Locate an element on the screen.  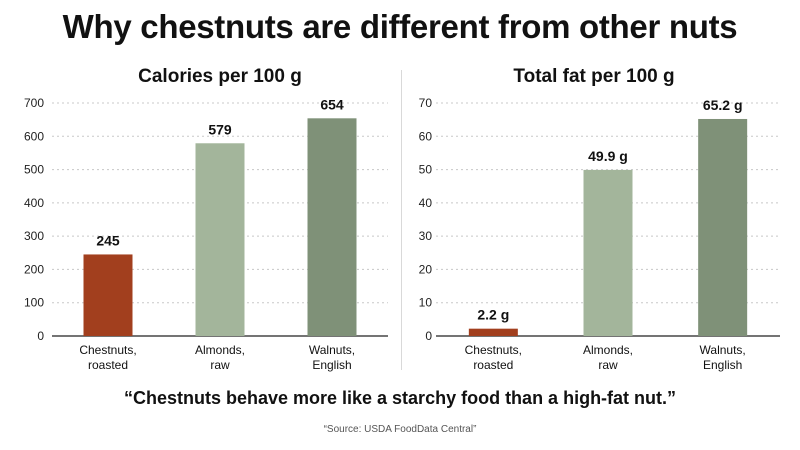
calories-y-tick-label: 200 is located at coordinates (34, 269).